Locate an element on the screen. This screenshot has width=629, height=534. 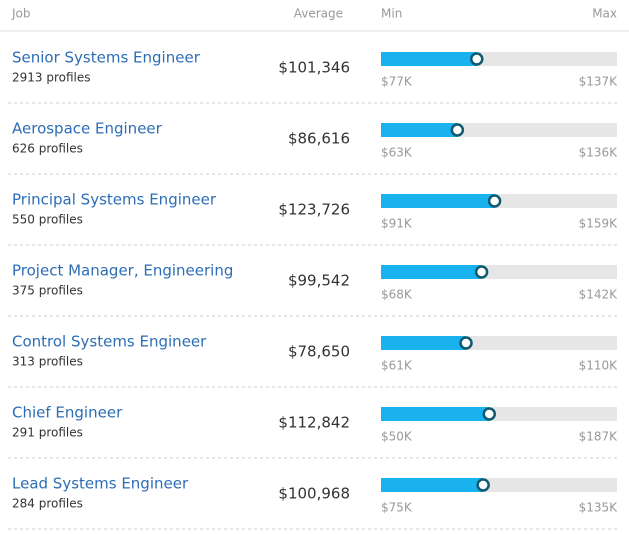
min-salary: $77K is located at coordinates (397, 82).